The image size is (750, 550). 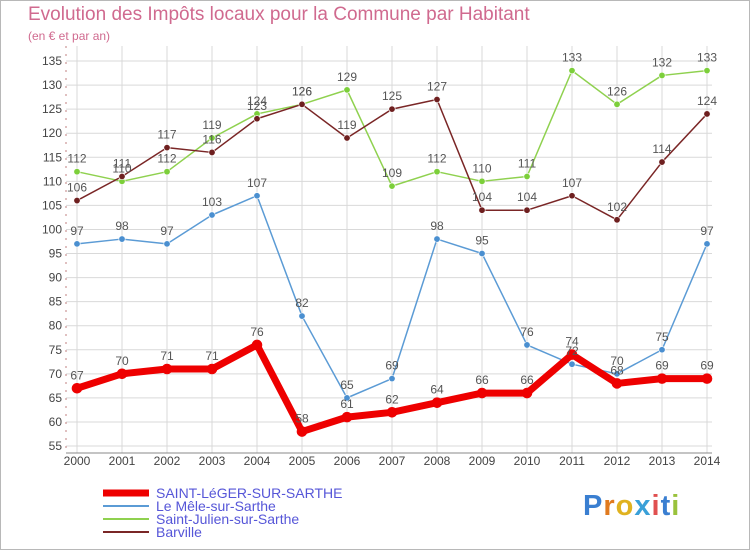 I want to click on y-tick-label: 130, so click(x=52, y=85).